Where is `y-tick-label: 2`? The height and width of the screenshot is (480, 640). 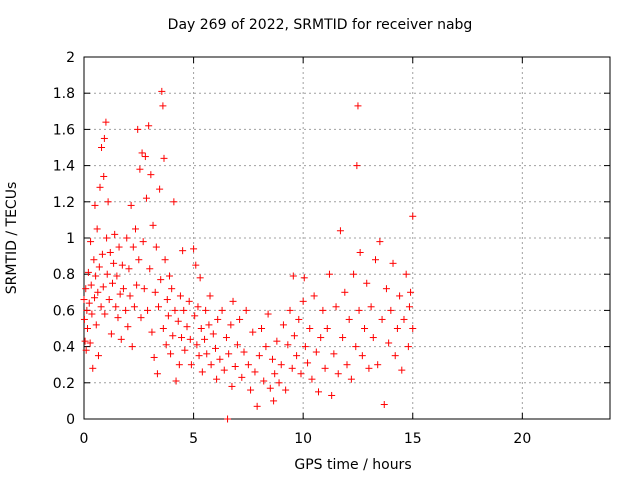
y-tick-label: 2 is located at coordinates (70, 58).